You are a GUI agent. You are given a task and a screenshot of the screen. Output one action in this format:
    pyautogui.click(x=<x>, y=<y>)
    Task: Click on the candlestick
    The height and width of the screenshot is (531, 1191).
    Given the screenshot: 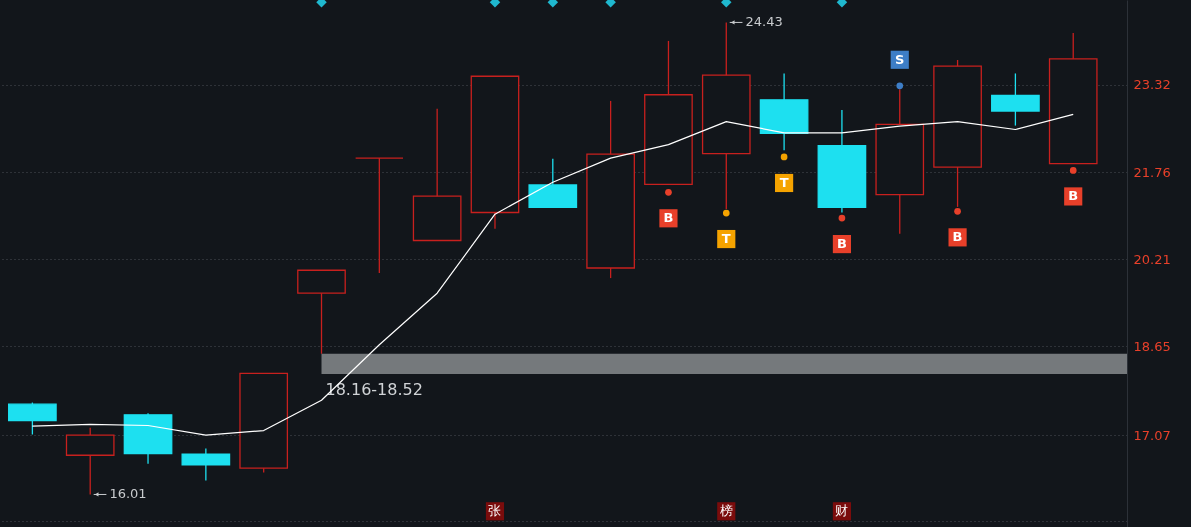 What is the action you would take?
    pyautogui.click(x=379, y=215)
    